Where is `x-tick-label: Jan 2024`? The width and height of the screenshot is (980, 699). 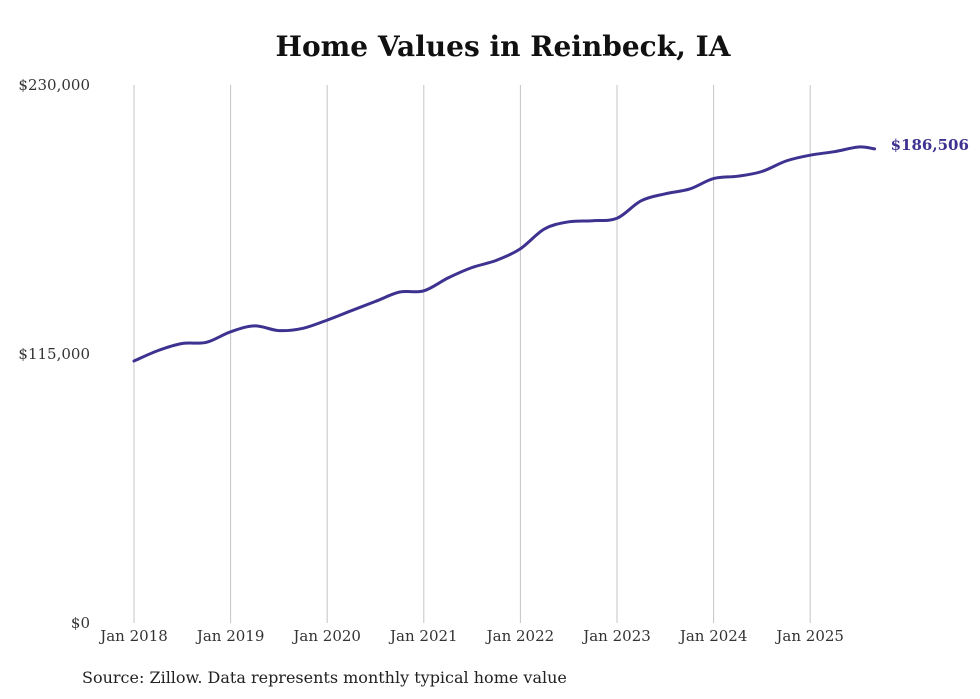 x-tick-label: Jan 2024 is located at coordinates (713, 636).